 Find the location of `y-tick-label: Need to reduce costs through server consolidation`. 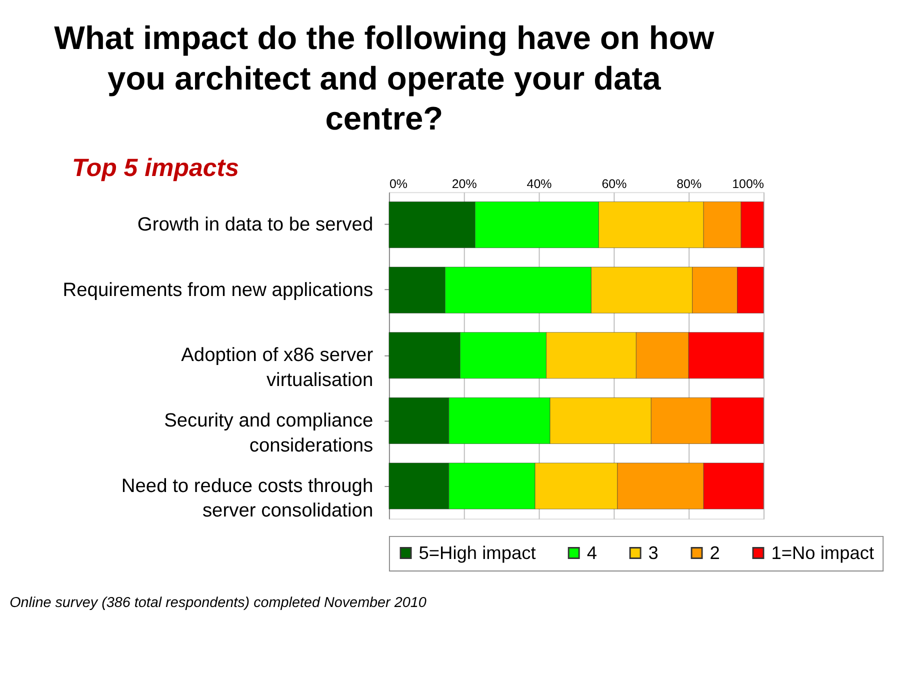

y-tick-label: Need to reduce costs through server consolidation is located at coordinates (247, 499).